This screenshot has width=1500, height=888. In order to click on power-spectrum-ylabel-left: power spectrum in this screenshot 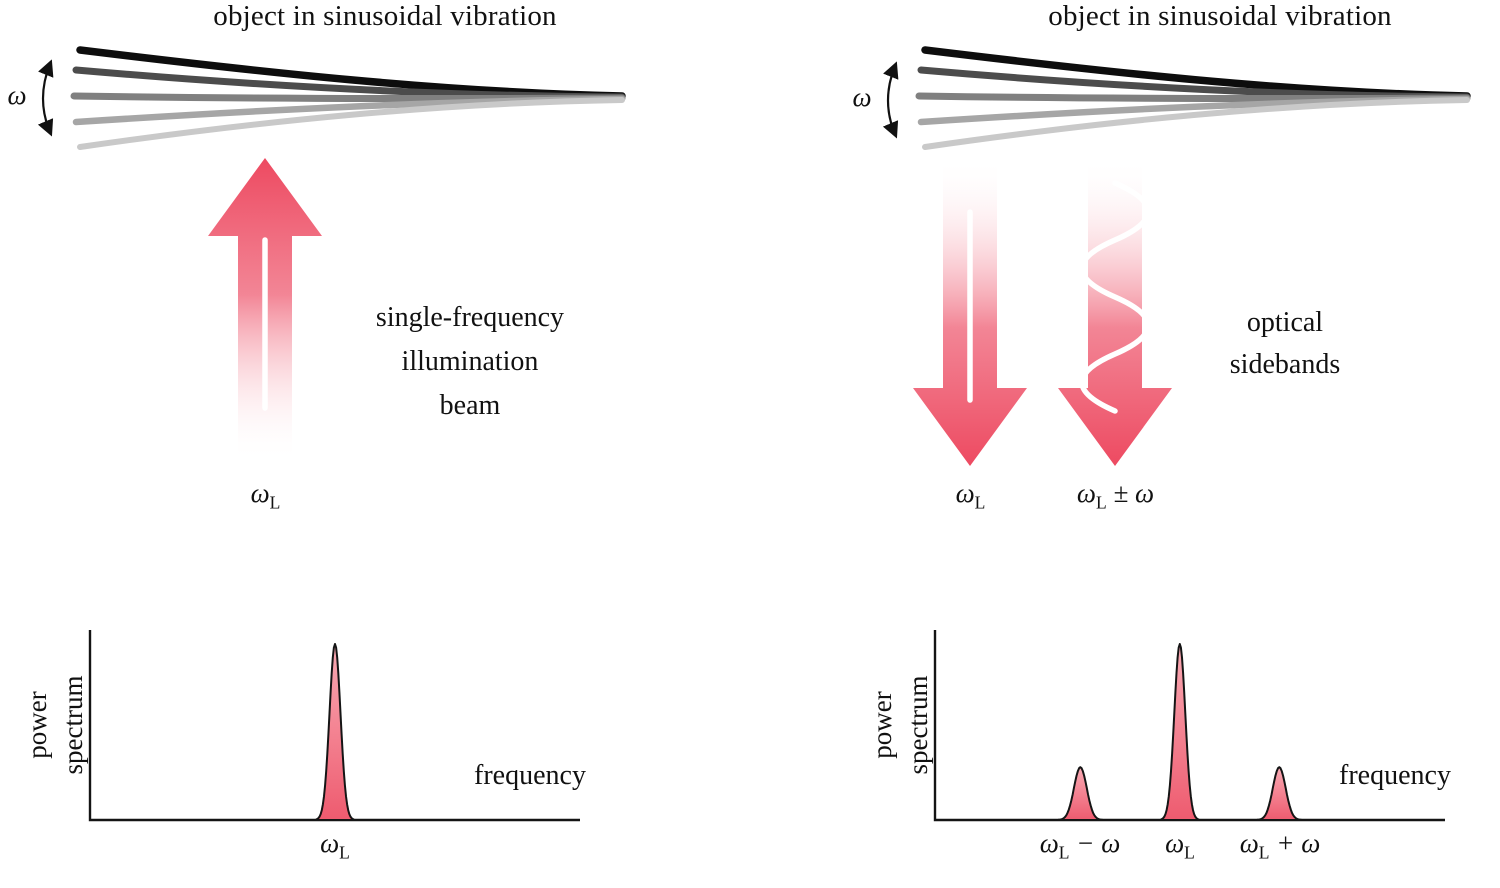, I will do `click(55, 725)`.